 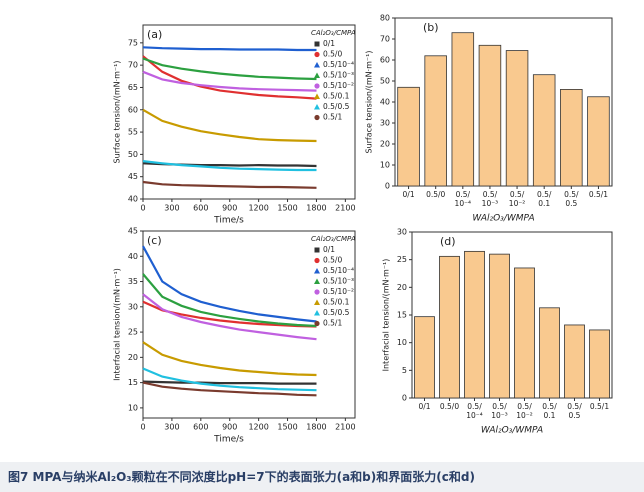 I want to click on y-tick-label: 55, so click(x=133, y=132).